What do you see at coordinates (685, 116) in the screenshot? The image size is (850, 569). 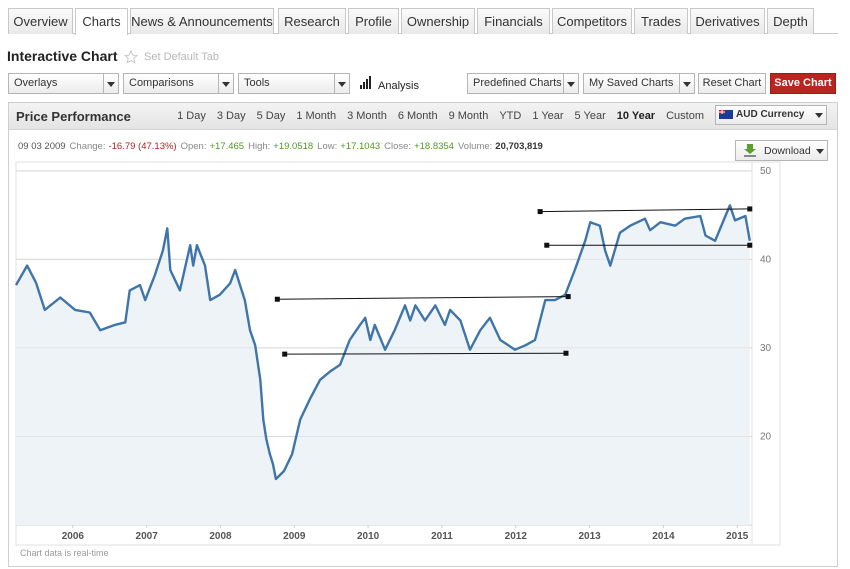 I see `range-option: Custom` at bounding box center [685, 116].